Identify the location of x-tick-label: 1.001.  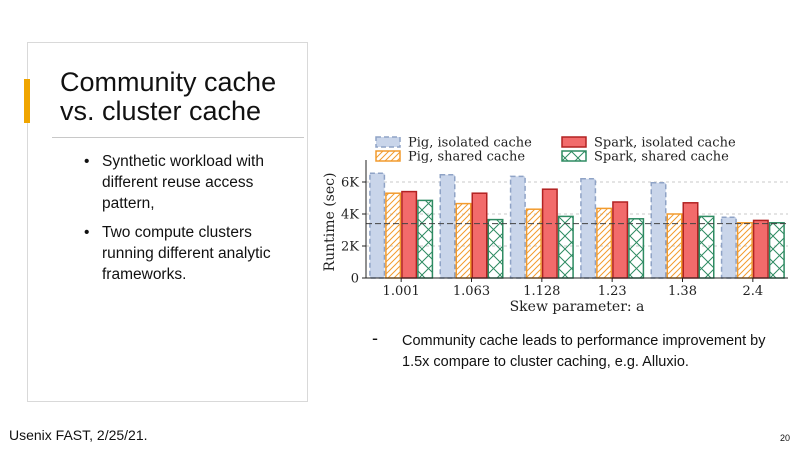
(401, 291).